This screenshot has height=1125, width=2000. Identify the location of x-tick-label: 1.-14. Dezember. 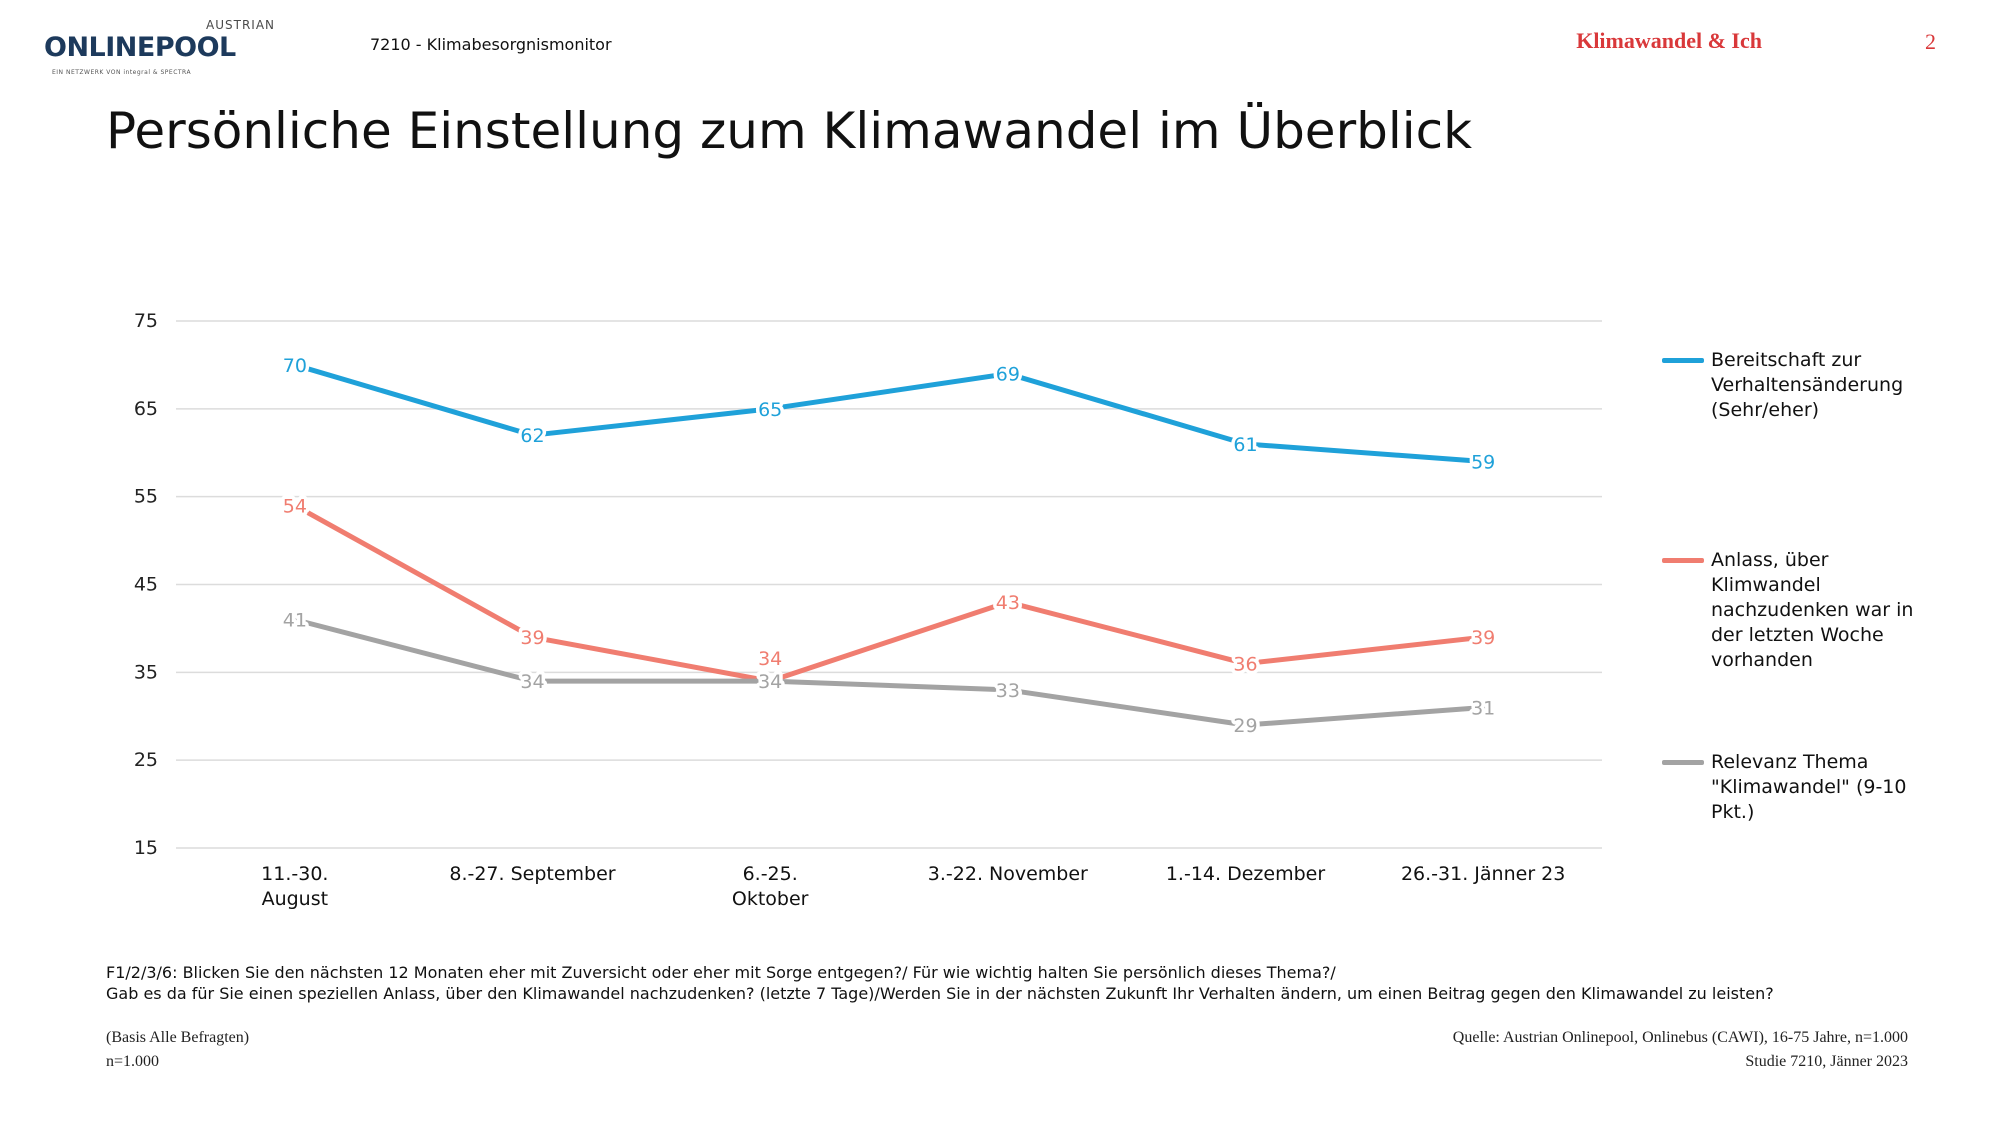
(1245, 874).